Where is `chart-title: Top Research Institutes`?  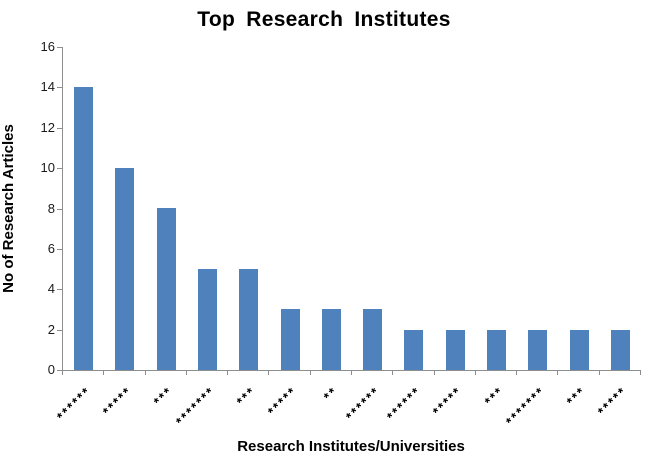 chart-title: Top Research Institutes is located at coordinates (324, 19).